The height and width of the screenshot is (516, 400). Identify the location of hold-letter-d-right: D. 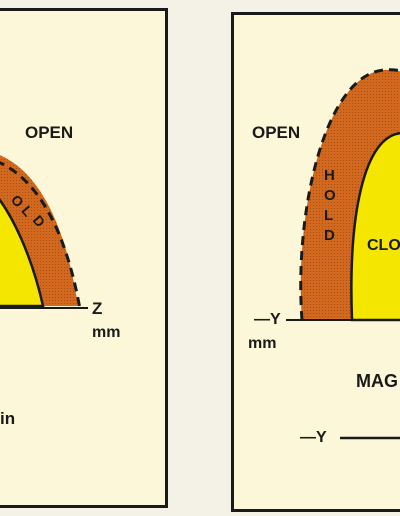
(329, 235).